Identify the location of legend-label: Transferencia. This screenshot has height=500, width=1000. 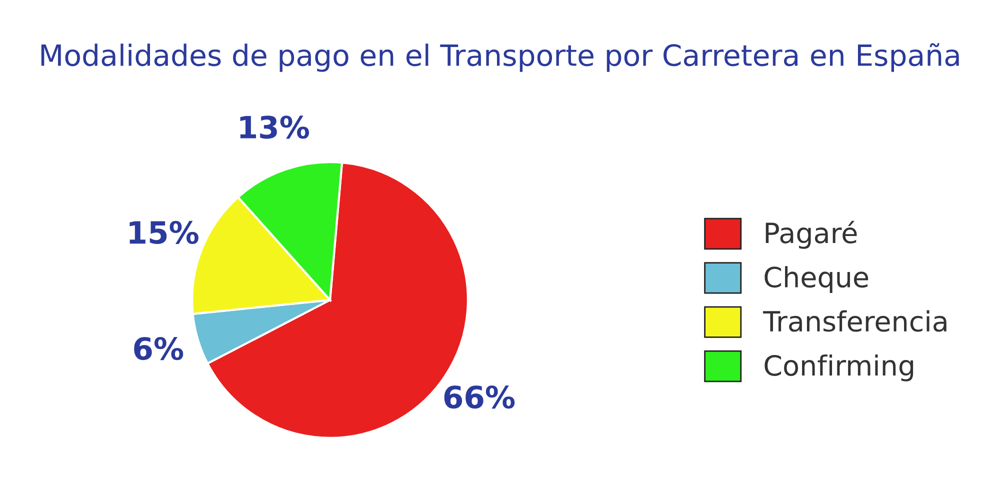
(854, 321).